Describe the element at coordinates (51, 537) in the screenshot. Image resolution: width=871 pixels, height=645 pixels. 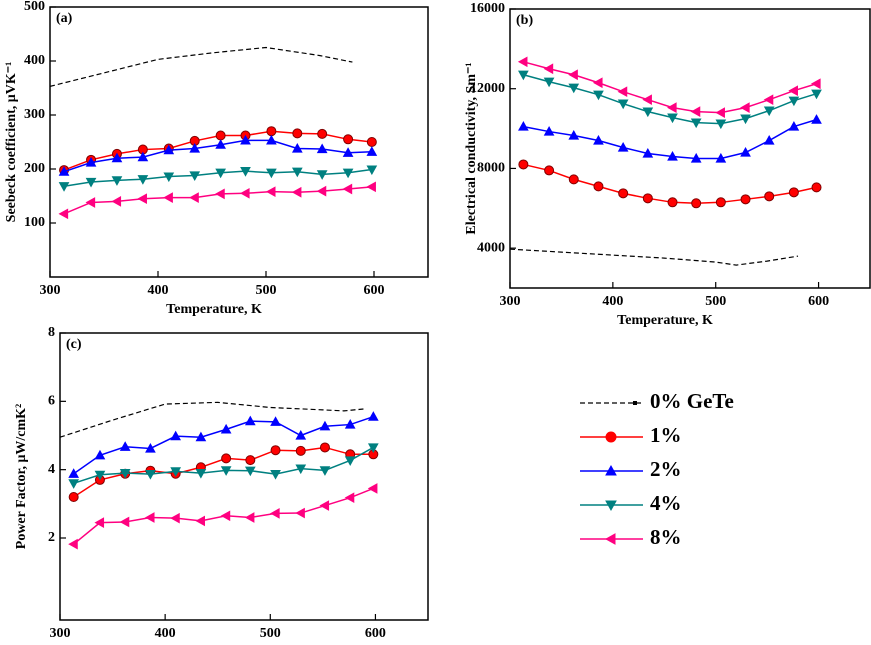
I see `y-tick-label: 2` at that location.